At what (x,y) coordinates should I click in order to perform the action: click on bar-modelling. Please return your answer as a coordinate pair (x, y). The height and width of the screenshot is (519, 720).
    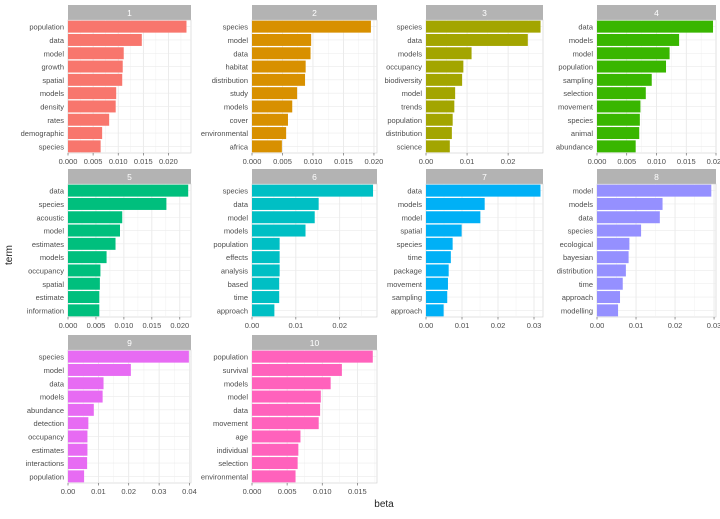
    Looking at the image, I should click on (608, 310).